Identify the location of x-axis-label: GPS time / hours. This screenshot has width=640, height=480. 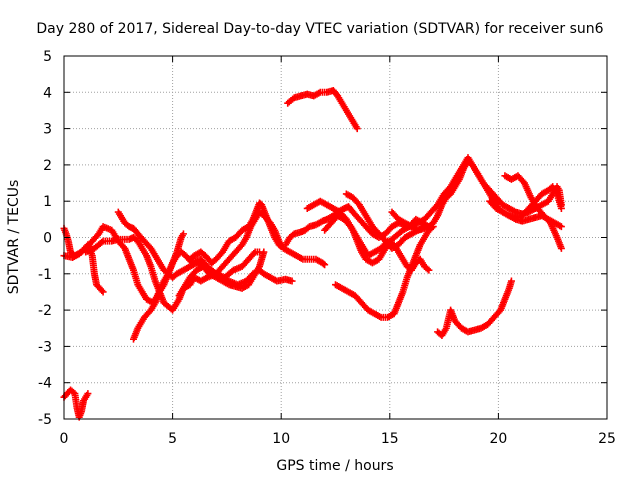
(334, 466).